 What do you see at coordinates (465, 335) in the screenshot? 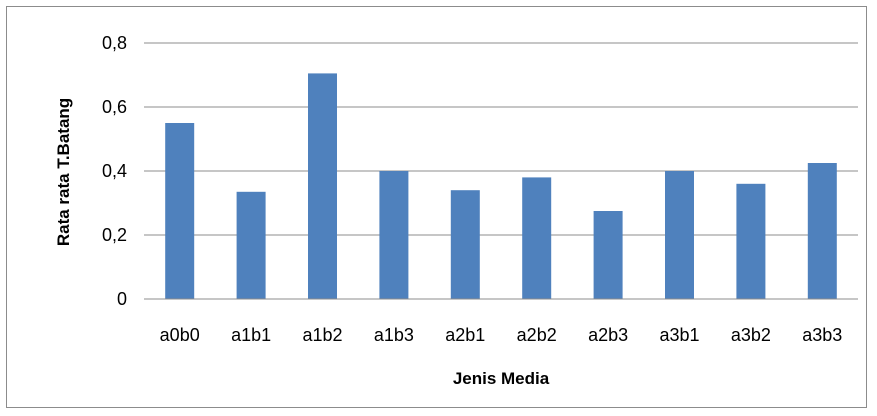
I see `x-tick-label: a2b1` at bounding box center [465, 335].